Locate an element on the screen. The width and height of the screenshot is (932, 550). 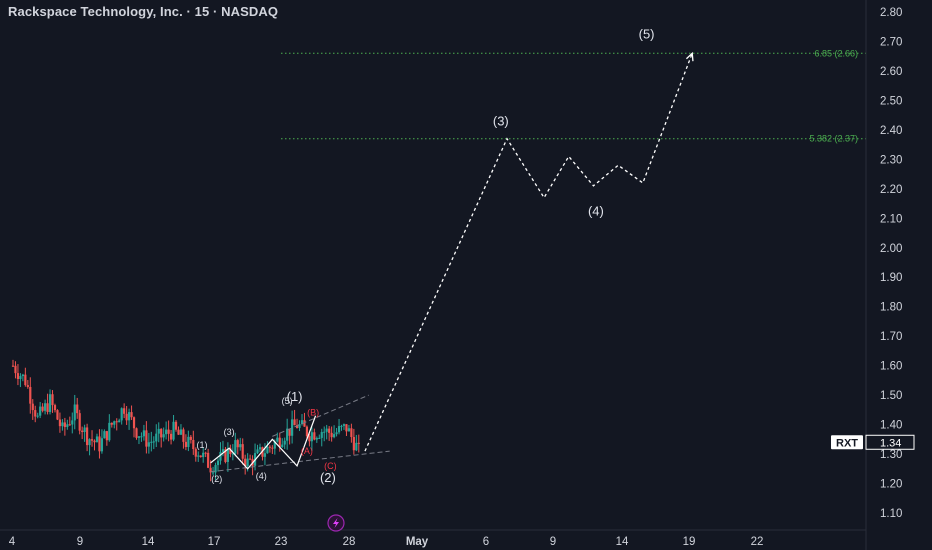
primary-wave-label: (3) is located at coordinates (501, 120).